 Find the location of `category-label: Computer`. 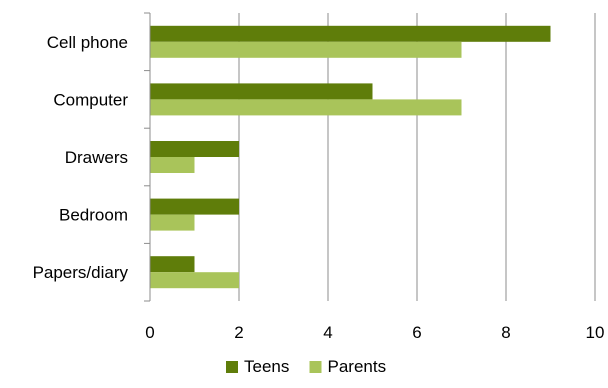

category-label: Computer is located at coordinates (90, 99).